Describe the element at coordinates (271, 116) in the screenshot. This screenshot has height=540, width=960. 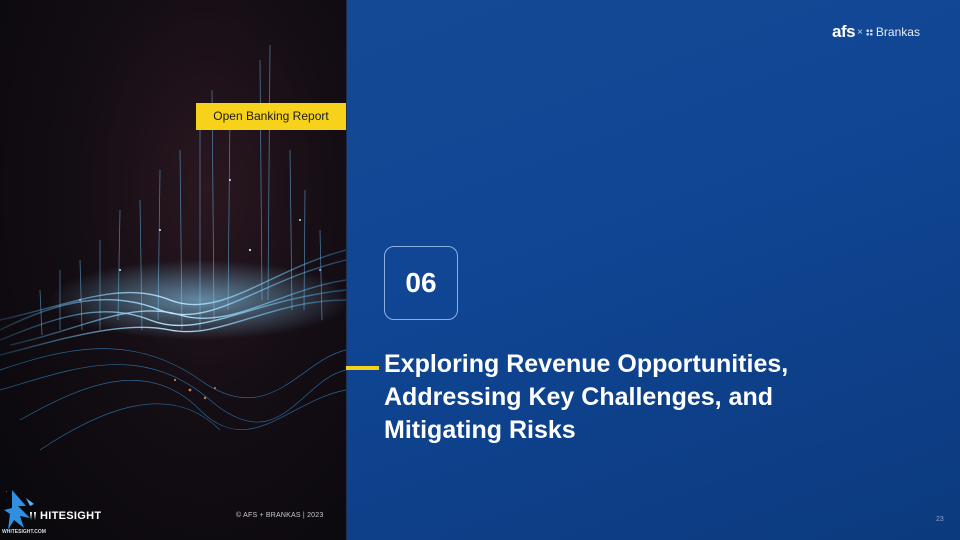
I see `report-tag: Open Banking Report` at that location.